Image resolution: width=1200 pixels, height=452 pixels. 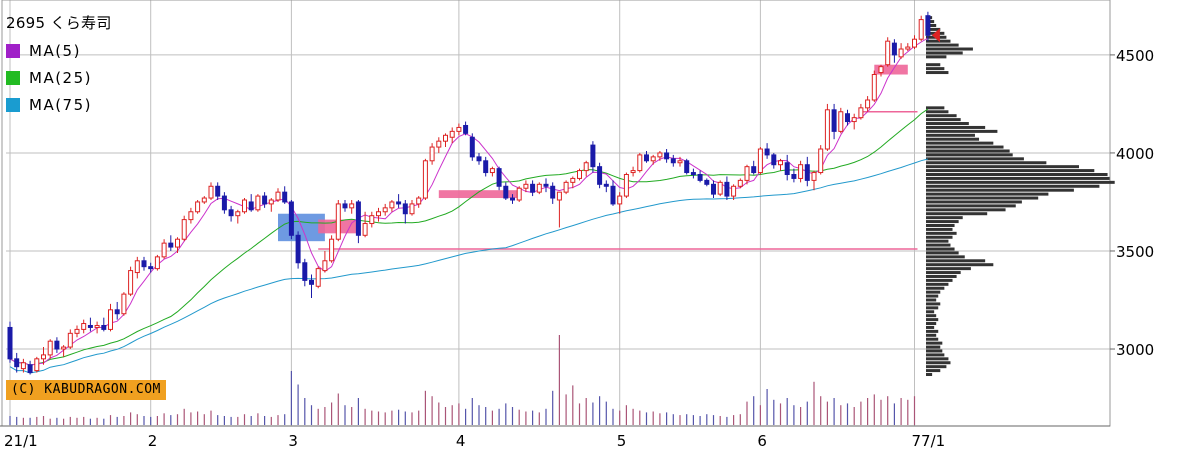 I want to click on resistance-zone, so click(x=891, y=69).